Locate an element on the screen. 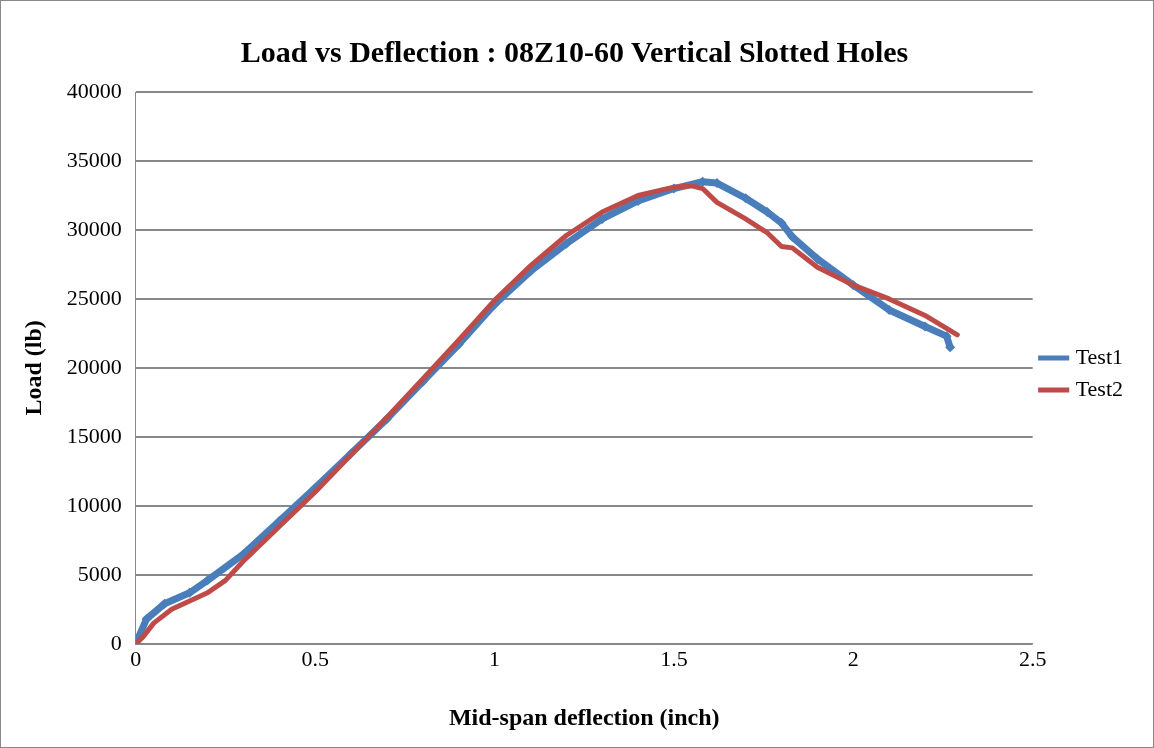  y-axis-title: Load (lb) is located at coordinates (32, 368).